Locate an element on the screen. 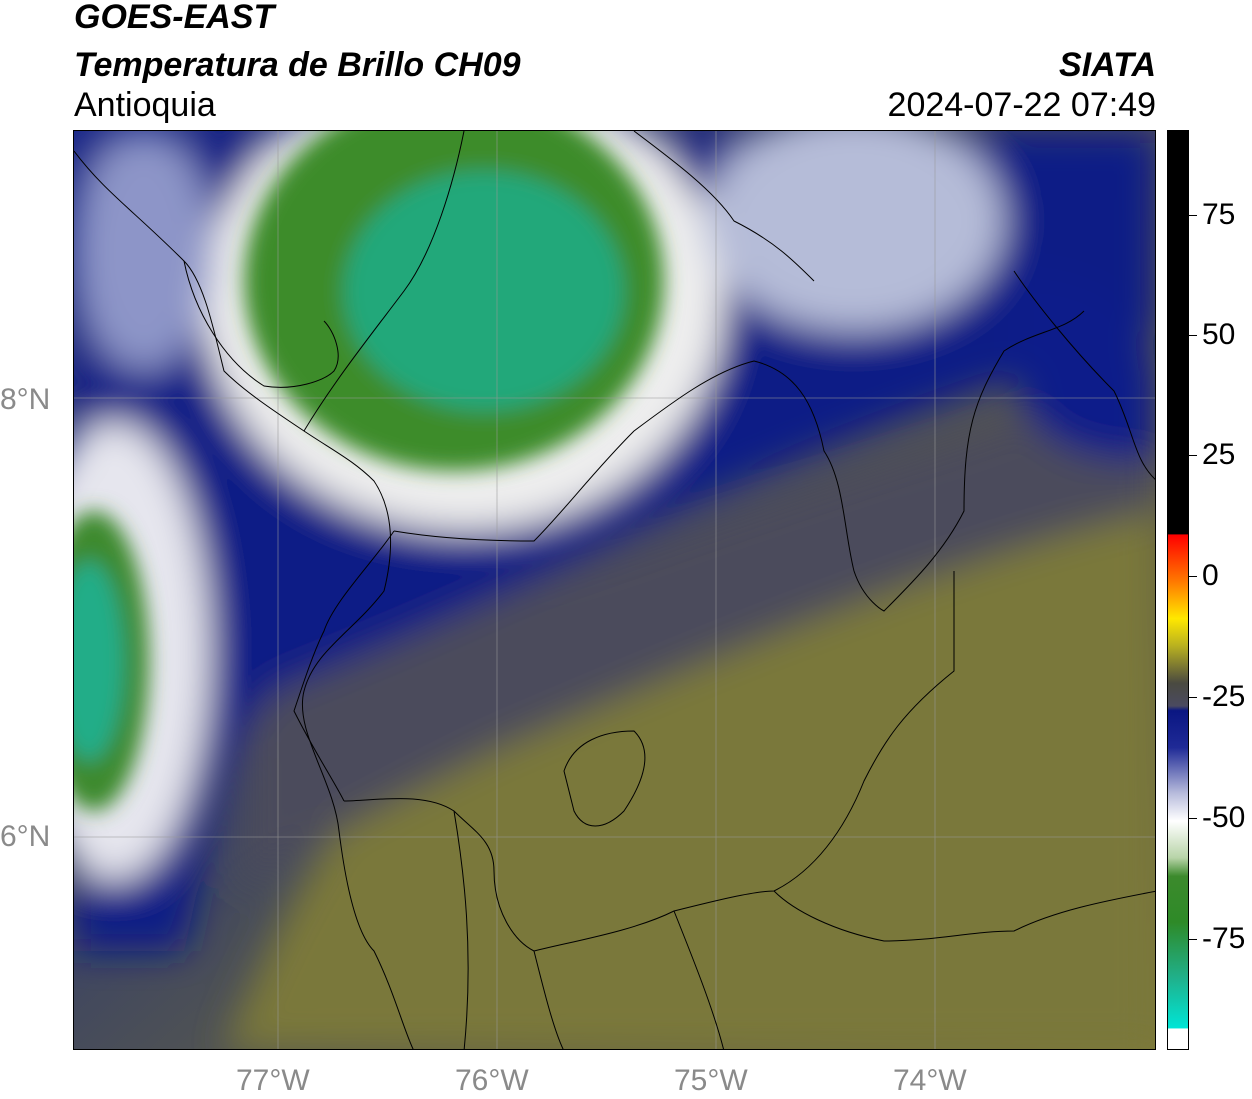  colorbar-label-0: 0 is located at coordinates (1210, 575).